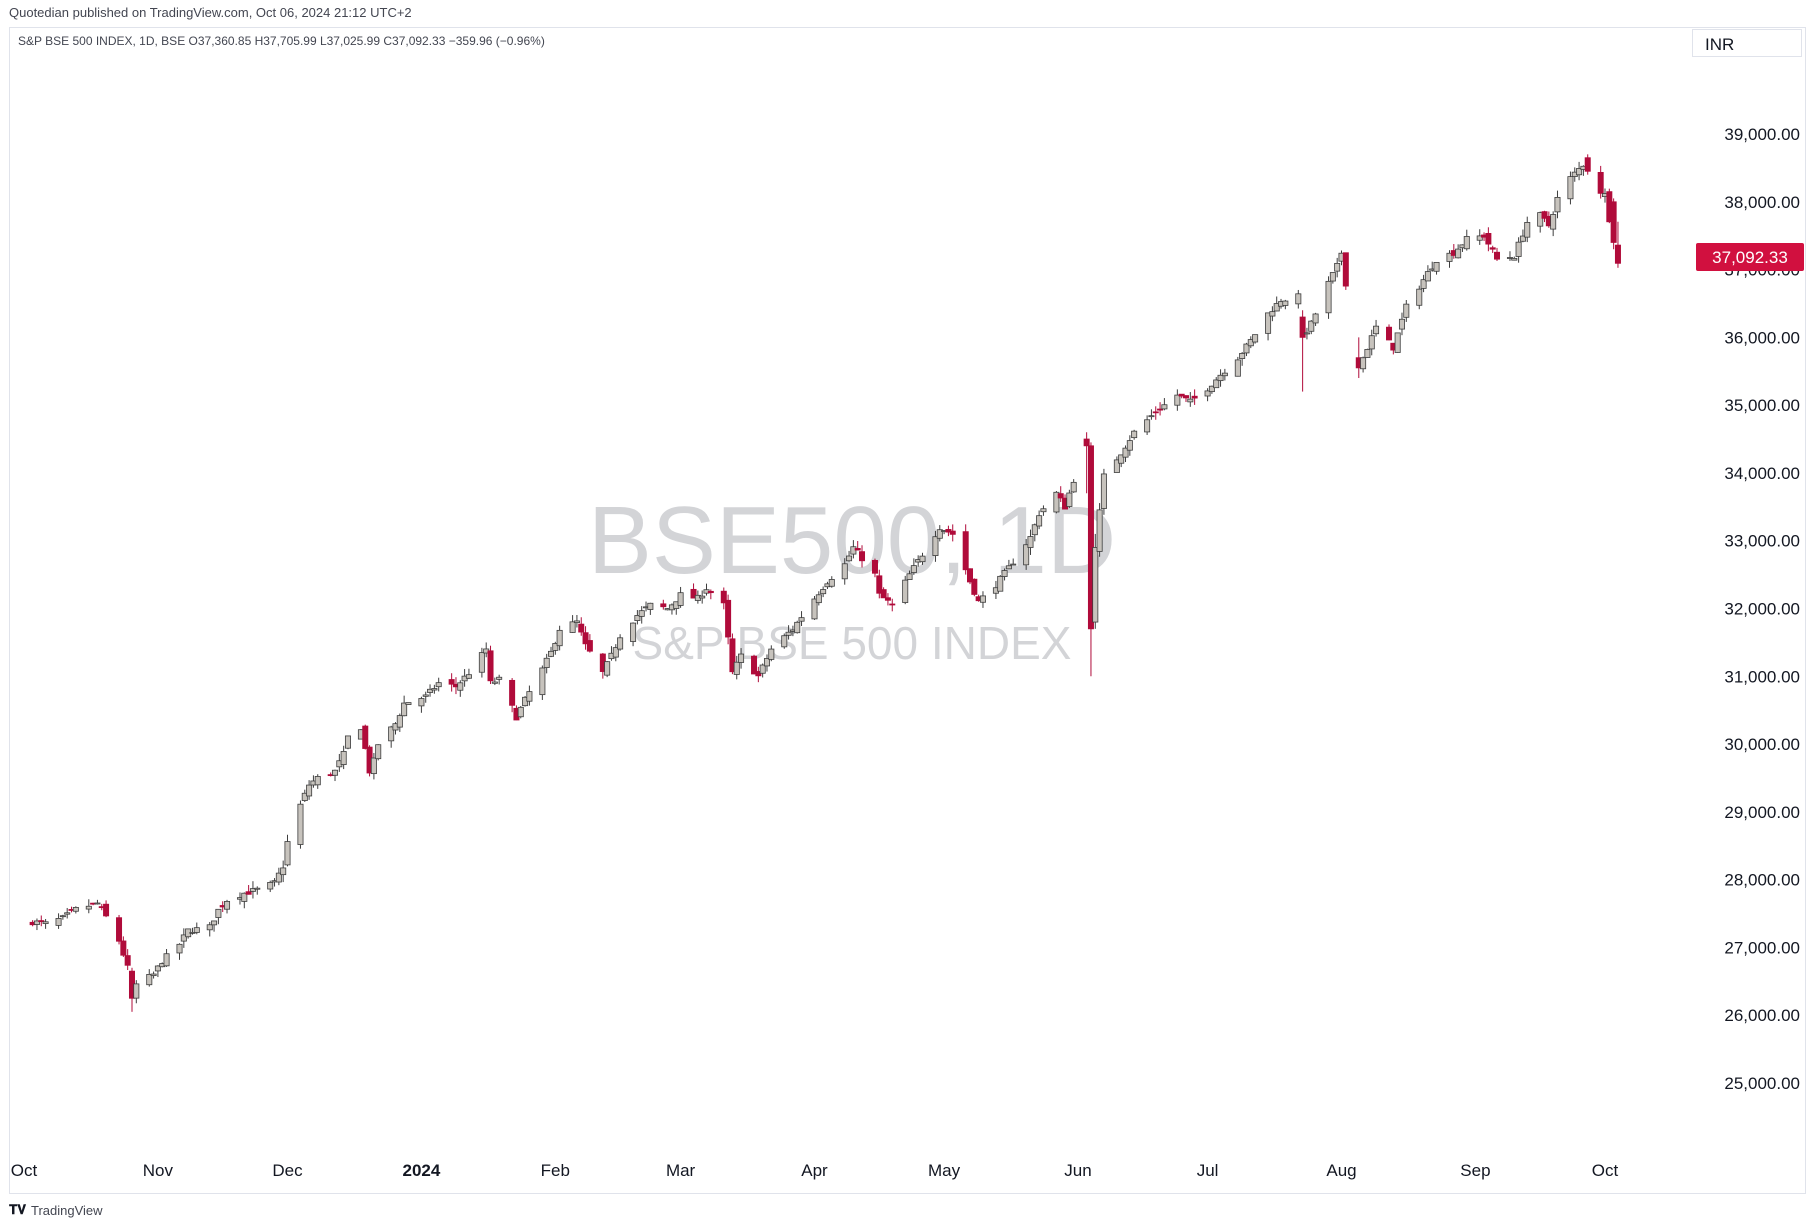  I want to click on y-tick-label: 35,000.00, so click(1762, 405).